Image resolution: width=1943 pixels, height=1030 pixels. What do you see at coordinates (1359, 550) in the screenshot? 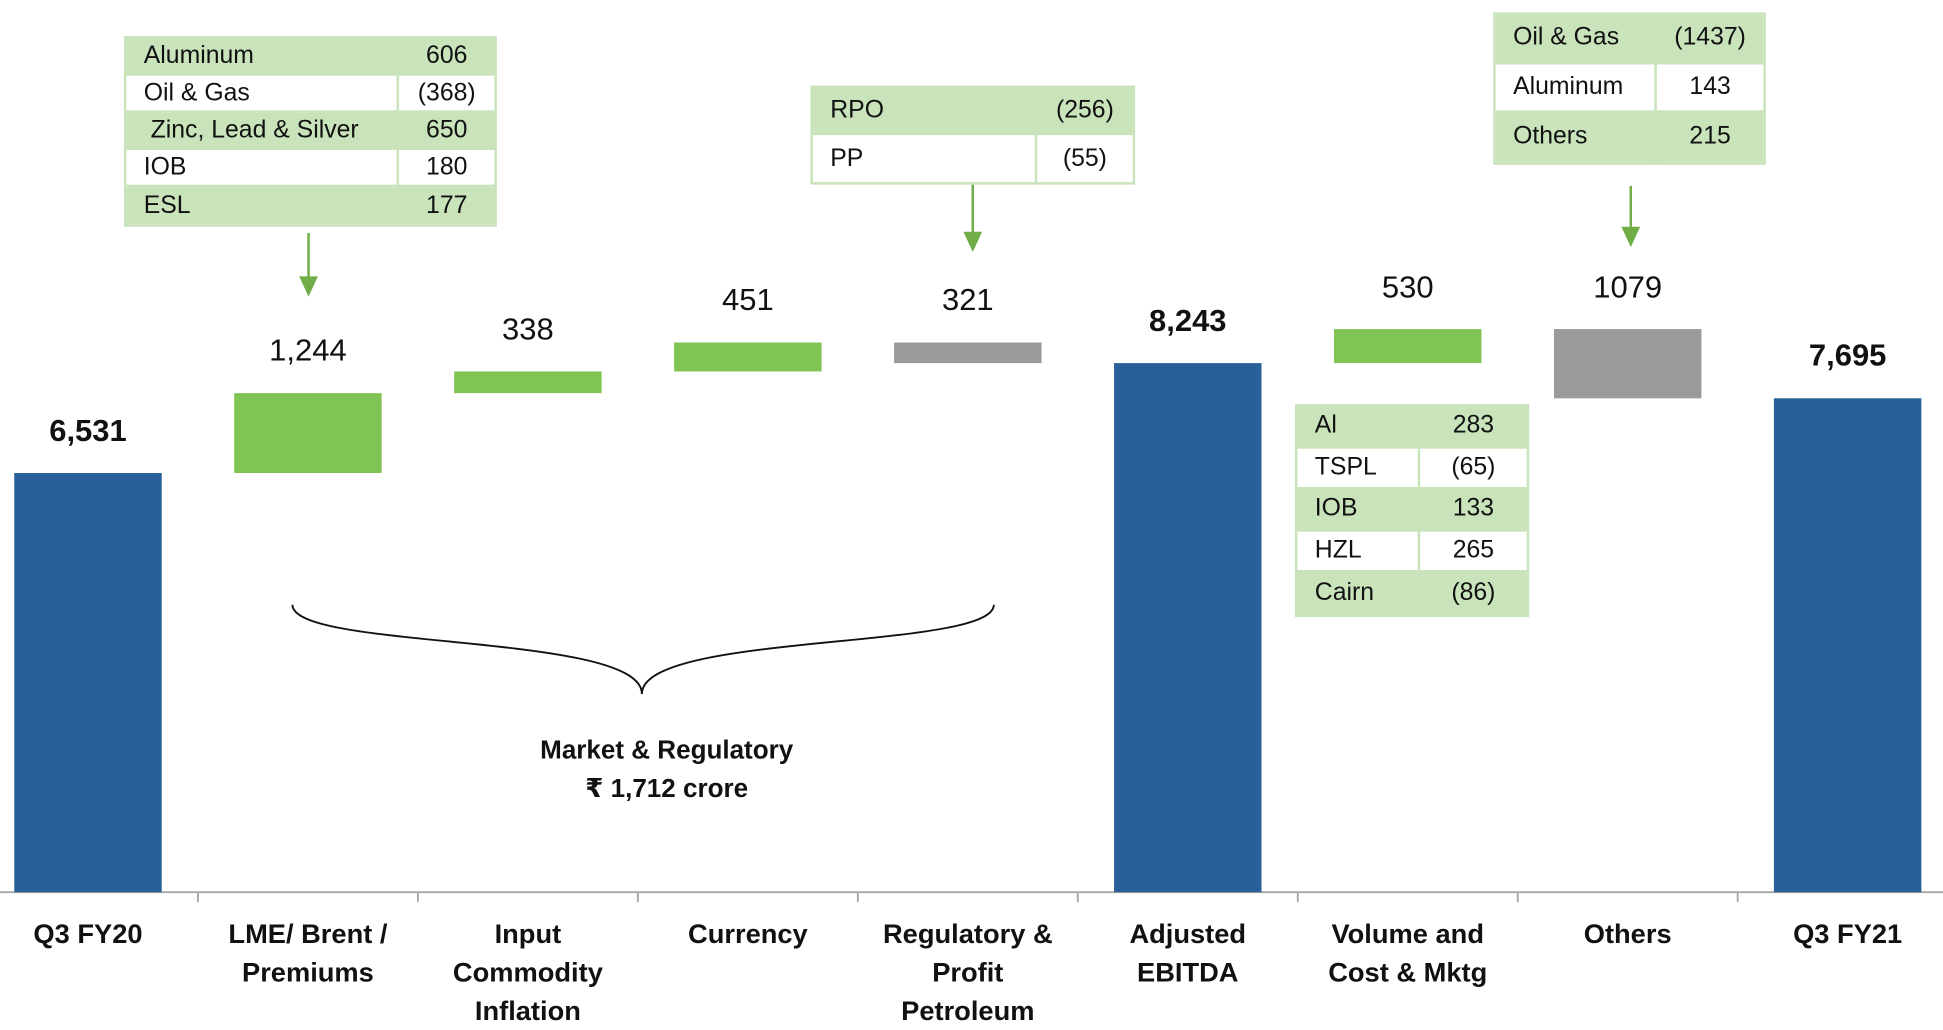
I see `table-cell-name: HZL` at bounding box center [1359, 550].